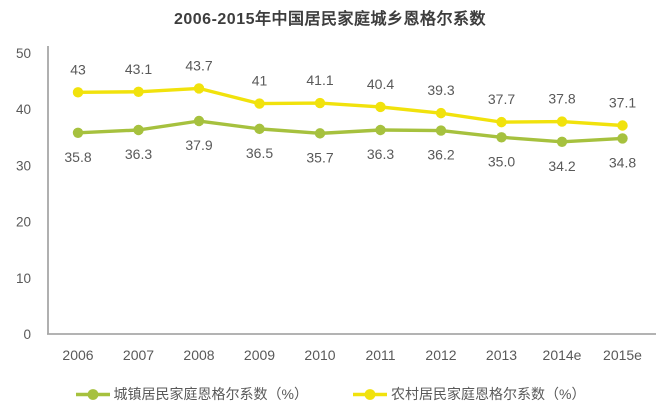 This screenshot has height=407, width=660. Describe the element at coordinates (353, 83) in the screenshot. I see `series-value-labels: 43 43.1 43.7 41 41.1 40.4 39.3 37.7 37.8 37.1` at that location.